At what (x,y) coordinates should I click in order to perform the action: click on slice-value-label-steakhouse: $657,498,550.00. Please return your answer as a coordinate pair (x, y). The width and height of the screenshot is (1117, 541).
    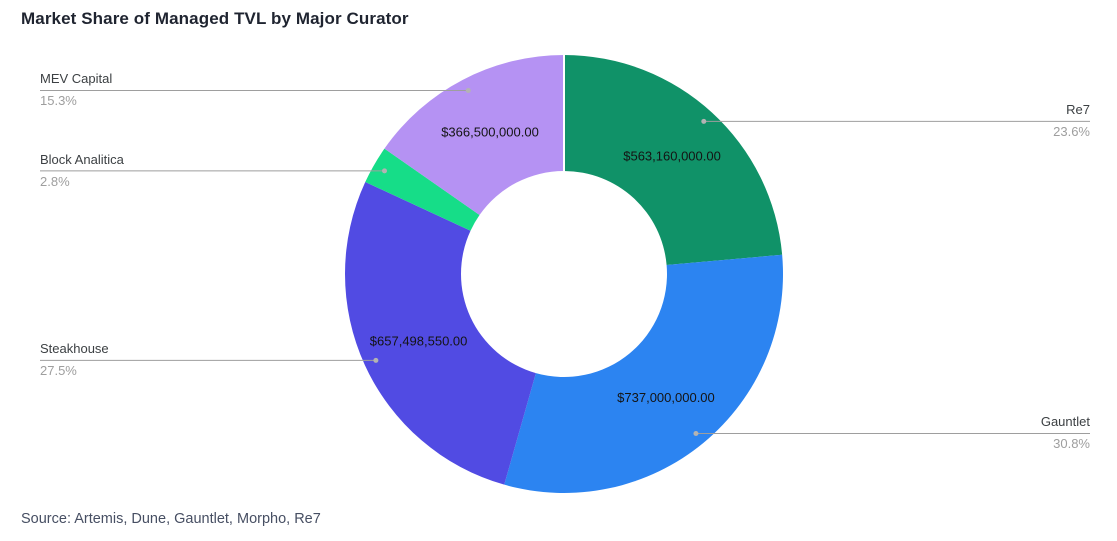
    Looking at the image, I should click on (419, 340).